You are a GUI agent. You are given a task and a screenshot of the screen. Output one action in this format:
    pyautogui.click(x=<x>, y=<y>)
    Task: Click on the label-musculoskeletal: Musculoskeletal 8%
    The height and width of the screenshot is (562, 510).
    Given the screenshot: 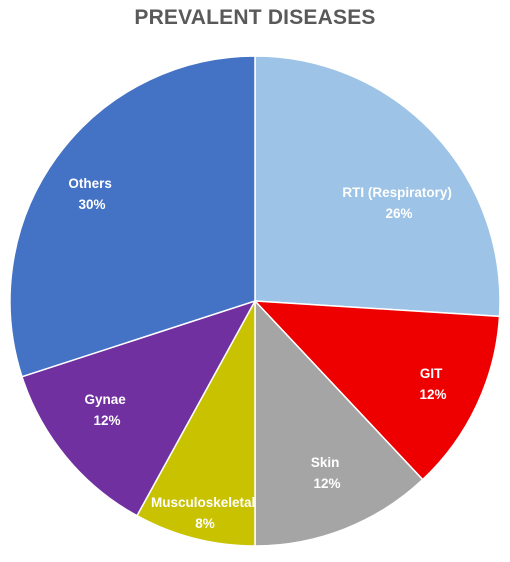 What is the action you would take?
    pyautogui.click(x=205, y=513)
    